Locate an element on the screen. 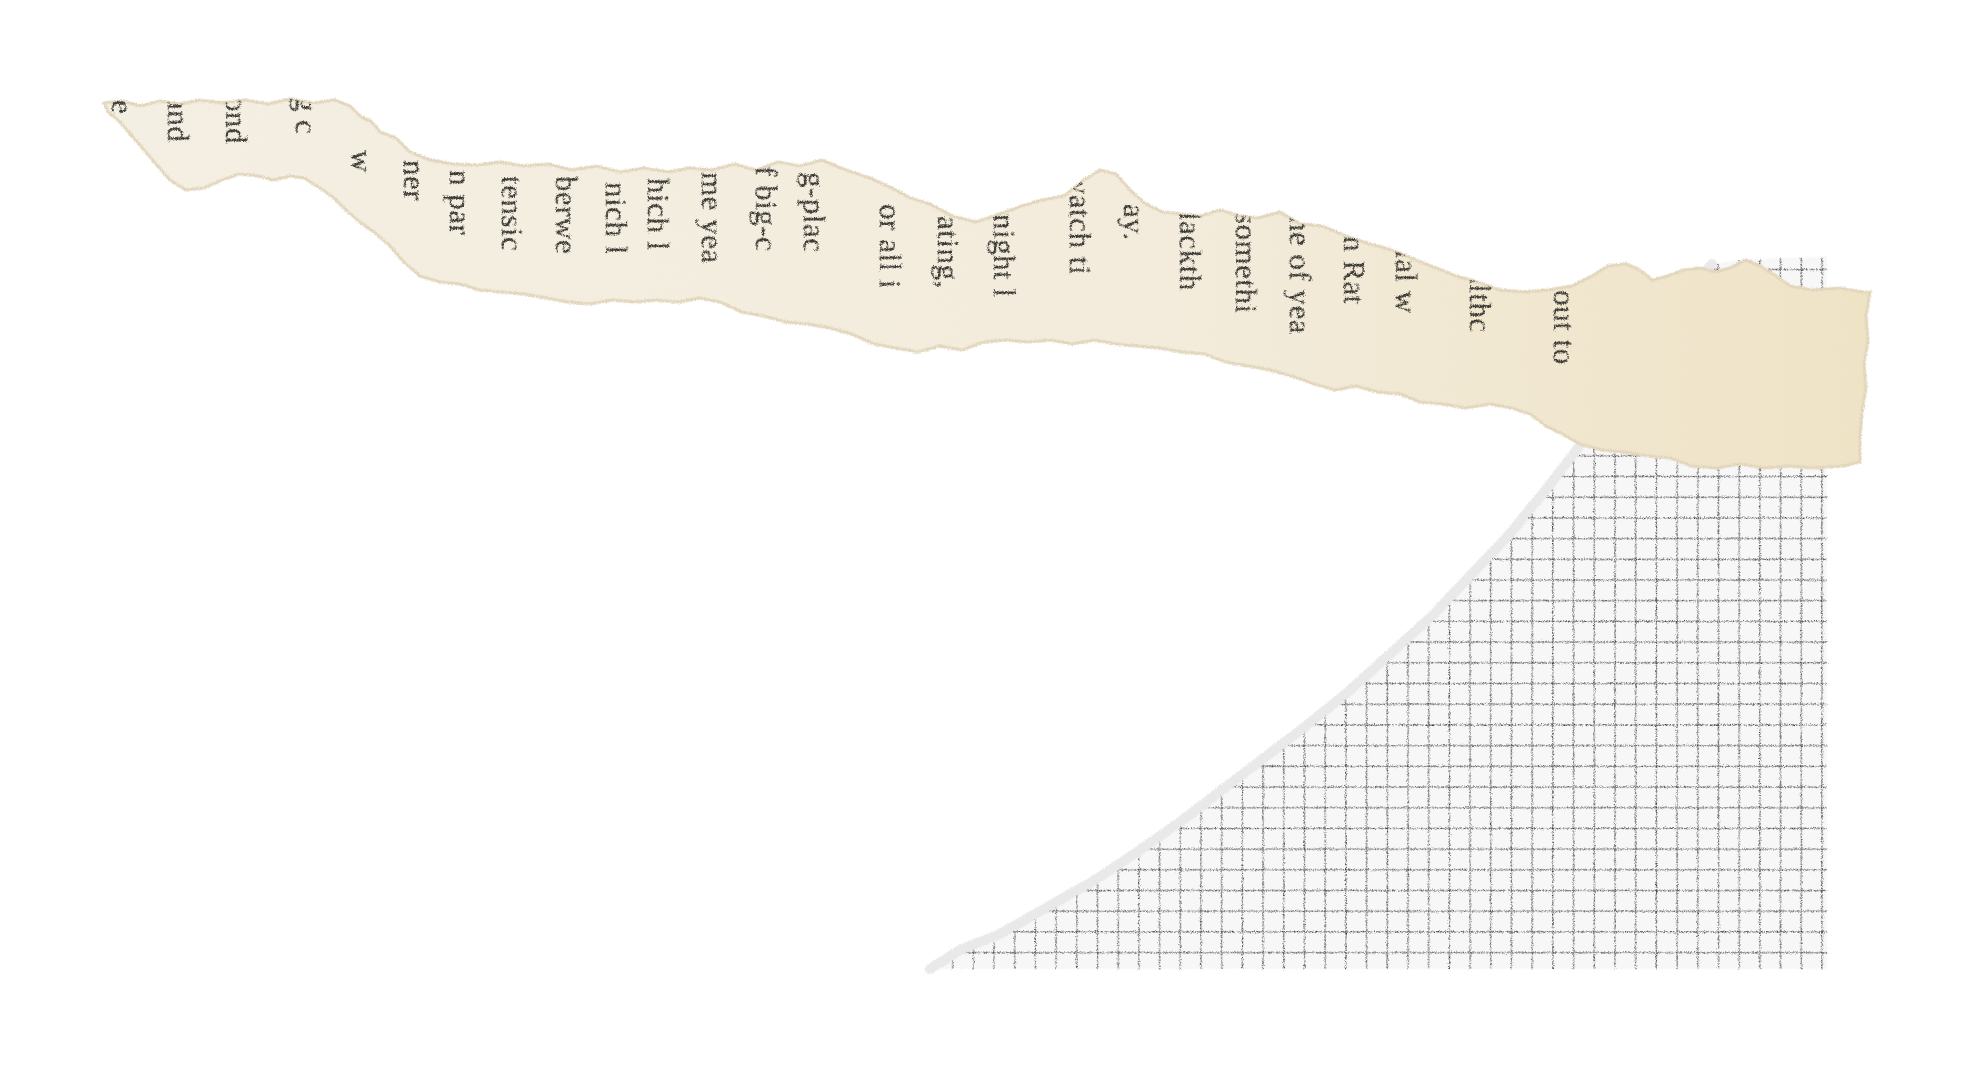 The height and width of the screenshot is (1066, 1973). newspaper-text-fragment: ating, is located at coordinates (948, 252).